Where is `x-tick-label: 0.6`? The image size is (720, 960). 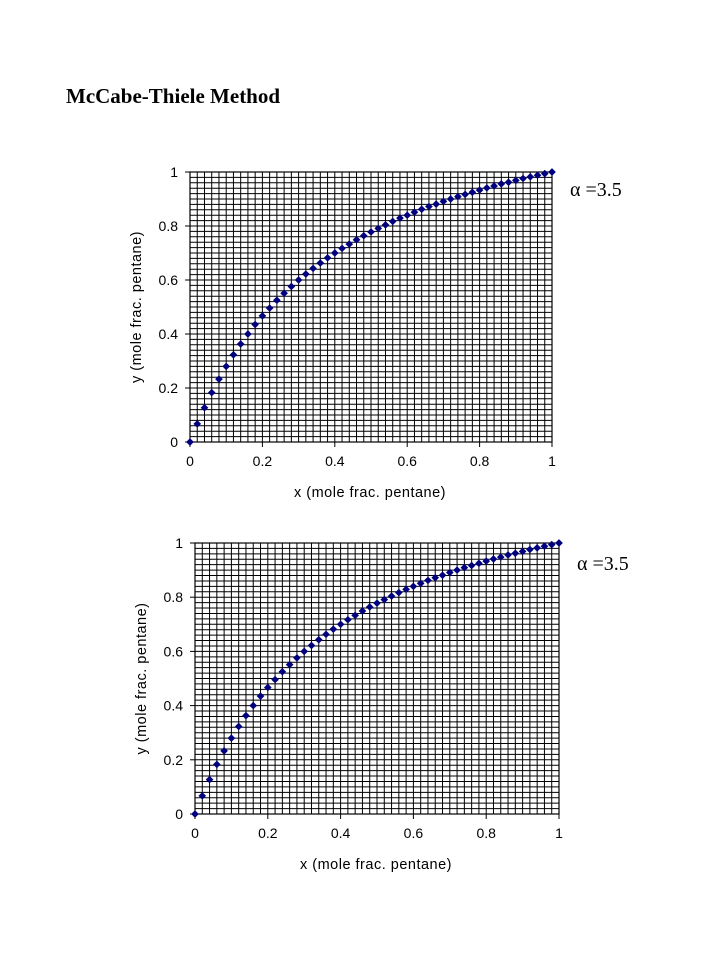 x-tick-label: 0.6 is located at coordinates (414, 833).